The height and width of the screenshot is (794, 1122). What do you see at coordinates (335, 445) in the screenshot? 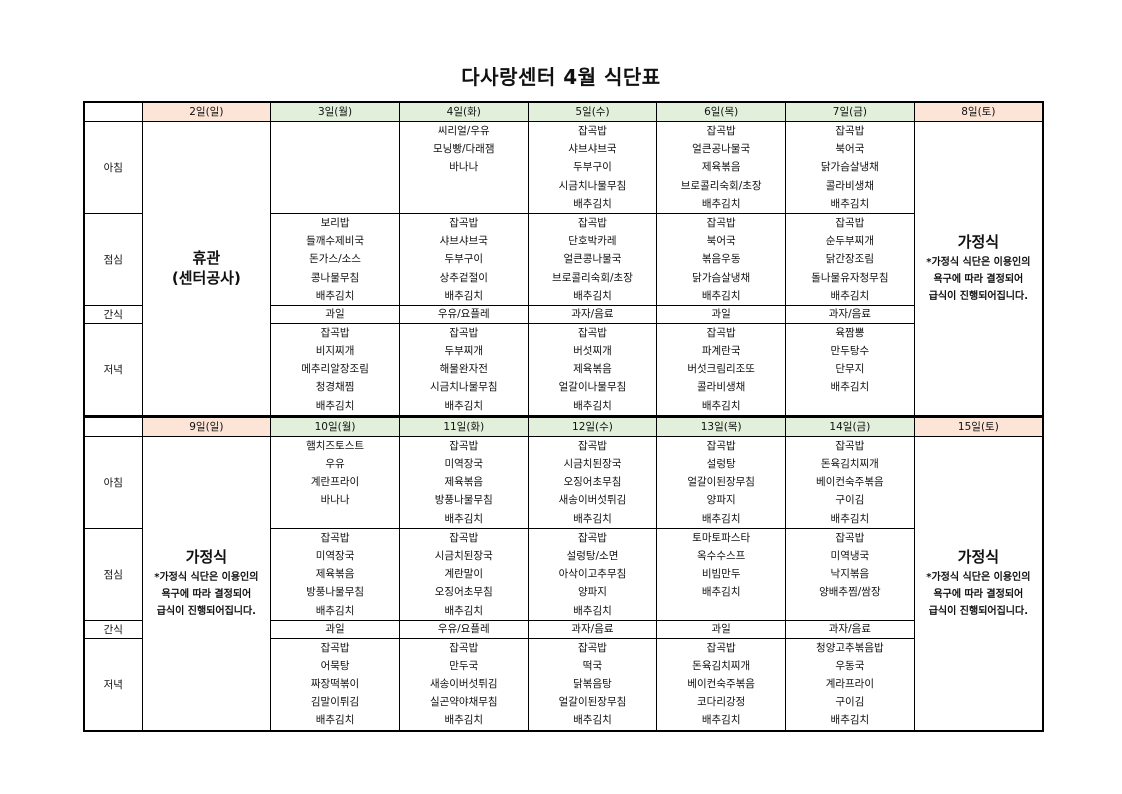
I see `menu-item: 햄치즈토스트` at bounding box center [335, 445].